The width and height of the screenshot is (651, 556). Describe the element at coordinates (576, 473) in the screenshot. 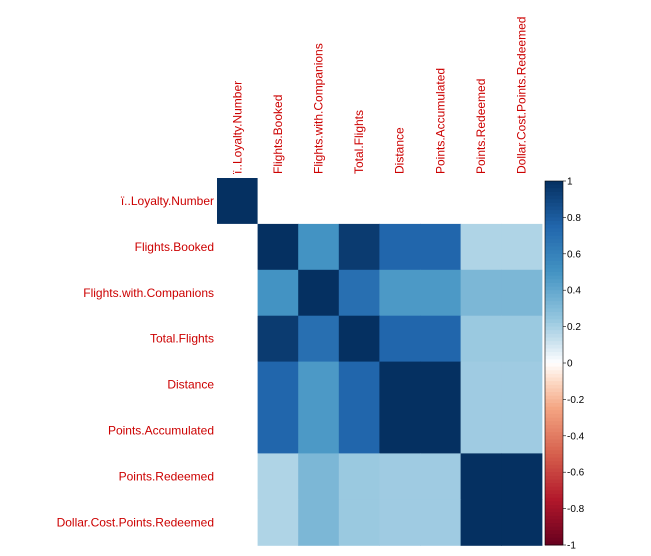

I see `colorbar-tick-label: -0.6` at that location.